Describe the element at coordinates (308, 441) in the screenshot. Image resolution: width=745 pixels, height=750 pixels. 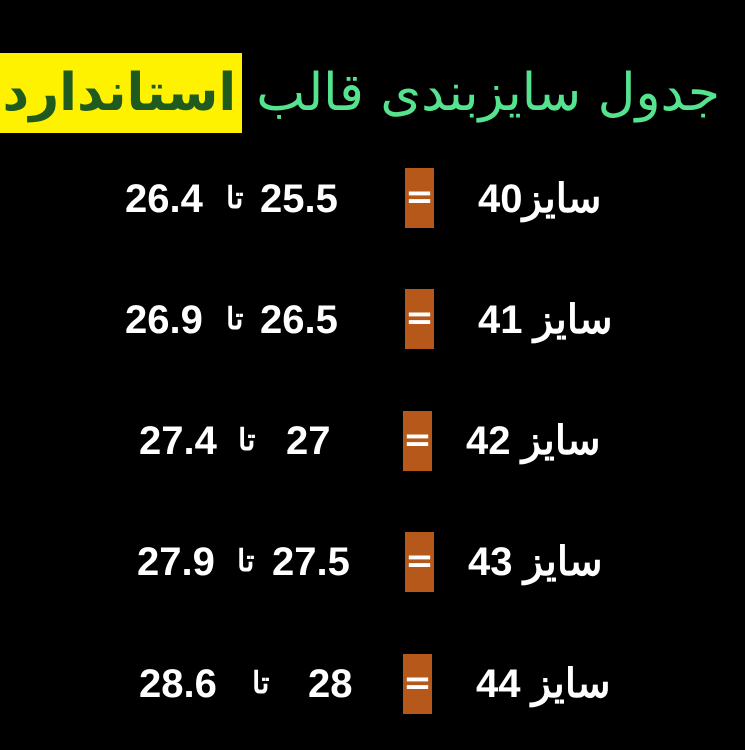
I see `size-from: 27` at that location.